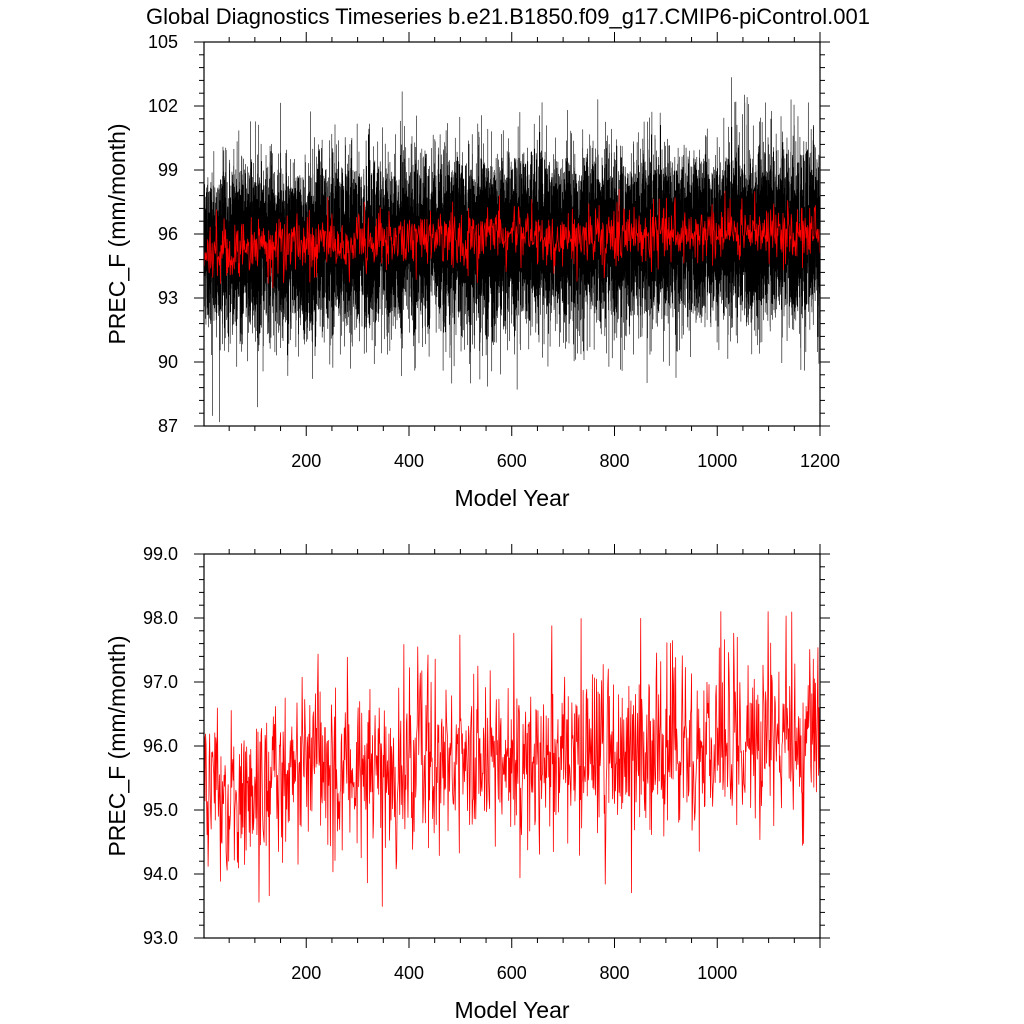  Describe the element at coordinates (160, 938) in the screenshot. I see `y-tick-label: 93.0` at that location.